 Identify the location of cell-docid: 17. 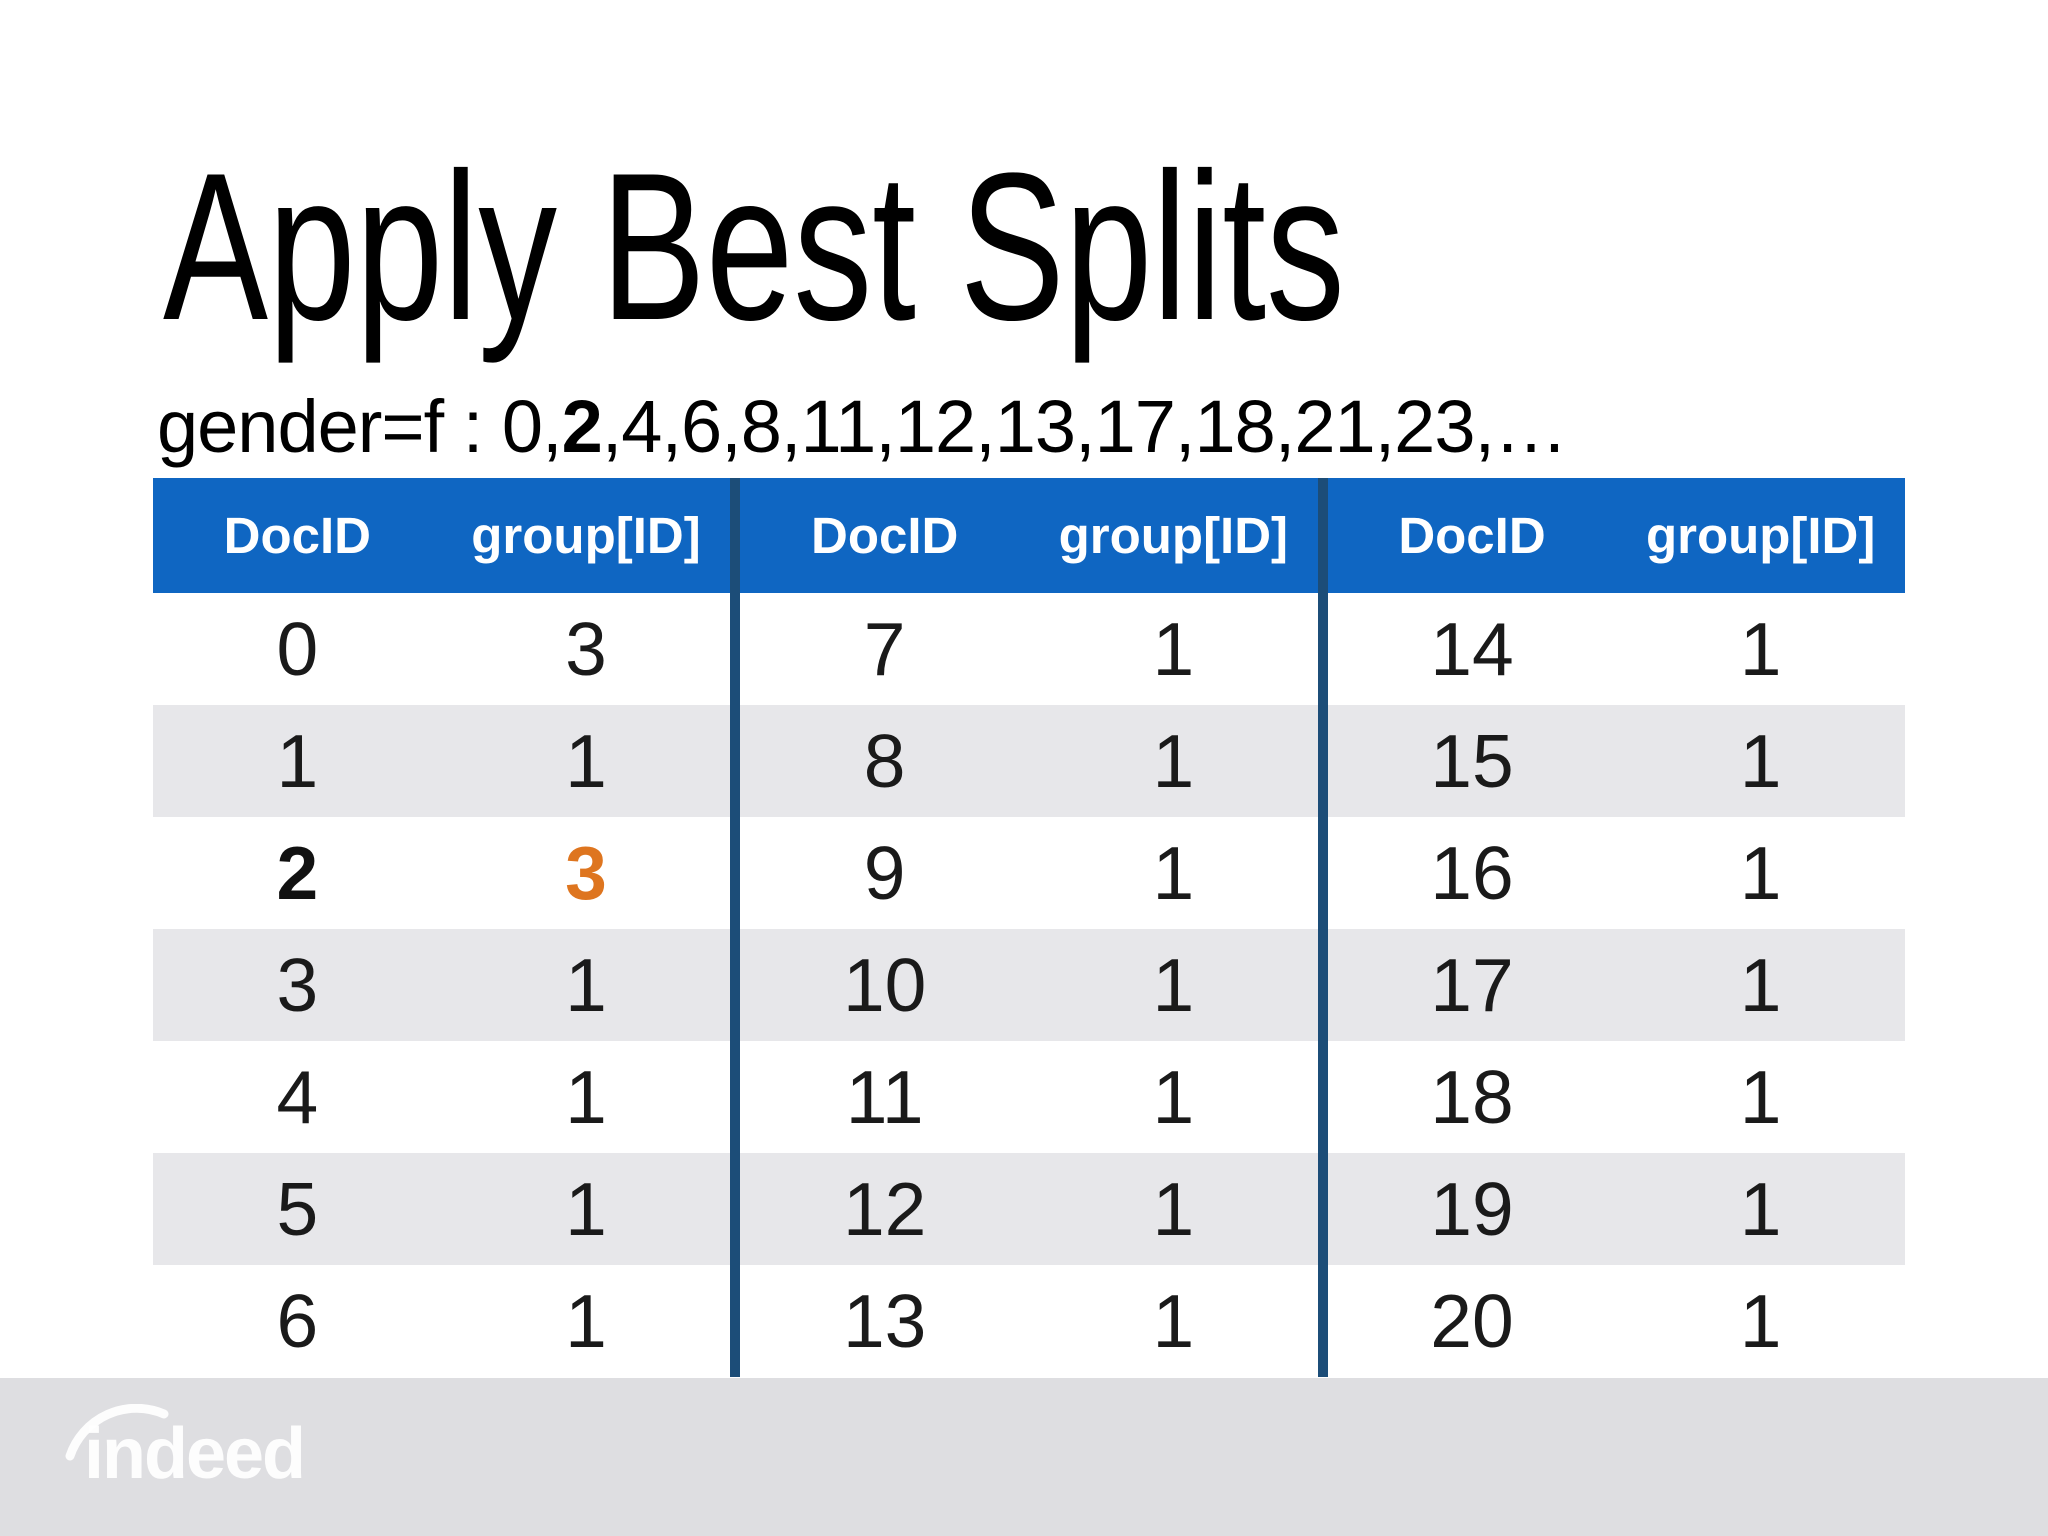
(1472, 985).